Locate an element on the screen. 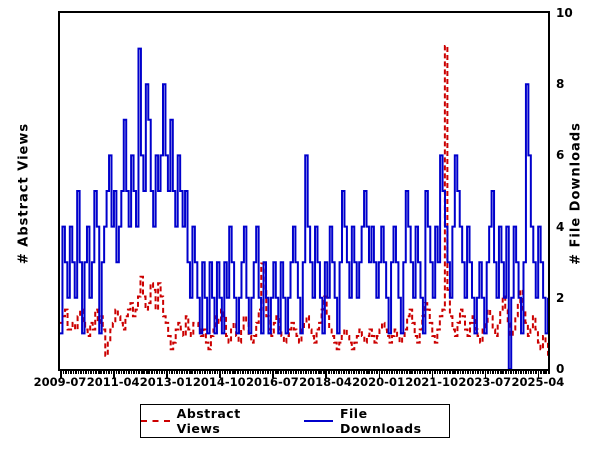  x-axis-tick-label: 2025-04 is located at coordinates (538, 382).